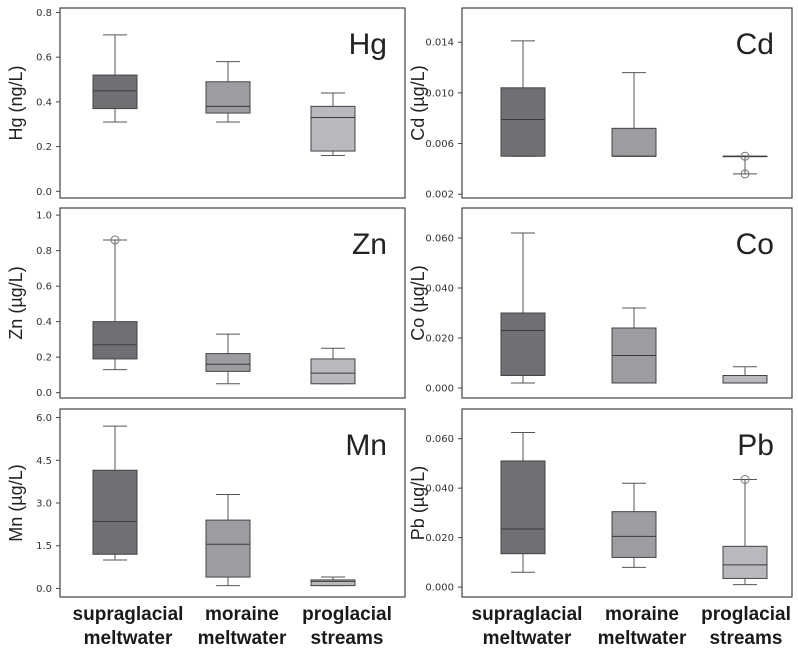 This screenshot has height=654, width=798. What do you see at coordinates (44, 418) in the screenshot?
I see `y-tick-label: 6.0` at bounding box center [44, 418].